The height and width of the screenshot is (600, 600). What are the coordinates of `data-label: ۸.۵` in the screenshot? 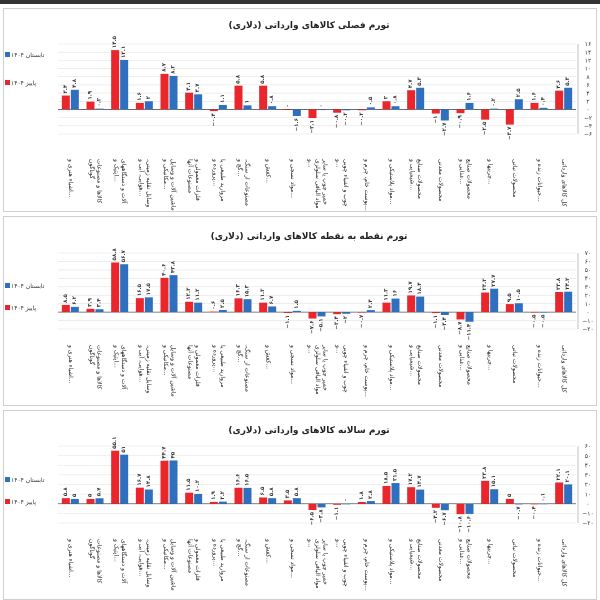 It's located at (66, 297).